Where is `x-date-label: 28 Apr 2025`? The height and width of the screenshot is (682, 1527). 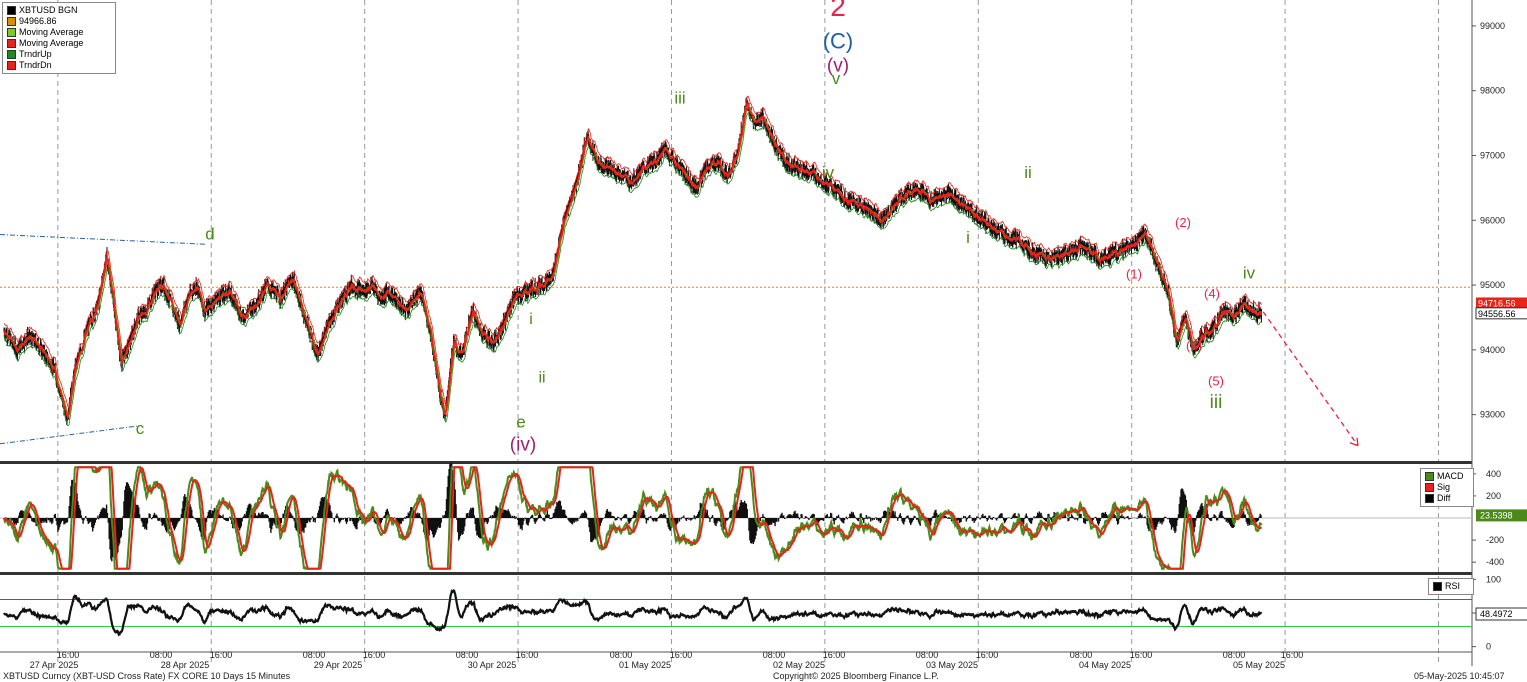
x-date-label: 28 Apr 2025 is located at coordinates (185, 665).